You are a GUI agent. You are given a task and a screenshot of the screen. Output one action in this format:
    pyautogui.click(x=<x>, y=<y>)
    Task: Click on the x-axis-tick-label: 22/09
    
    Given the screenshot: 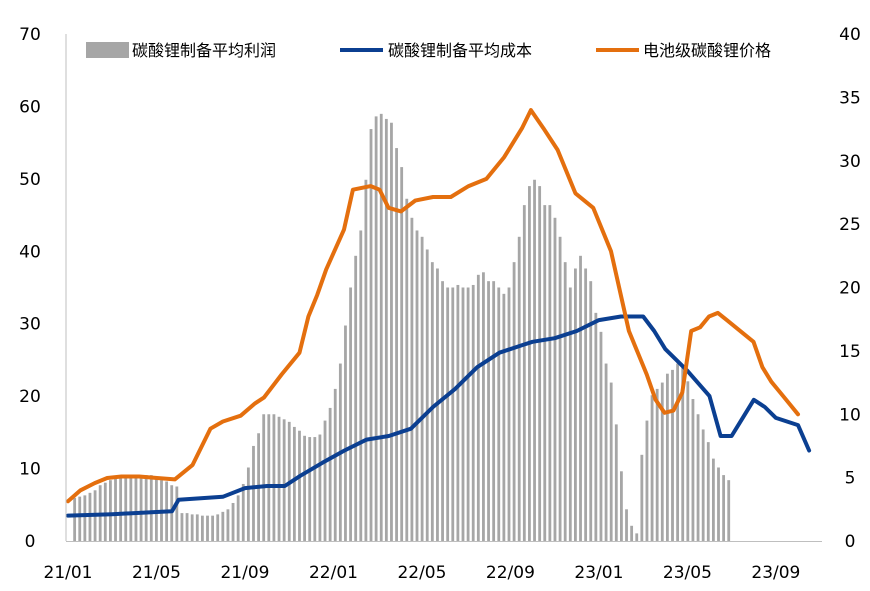 What is the action you would take?
    pyautogui.click(x=510, y=573)
    